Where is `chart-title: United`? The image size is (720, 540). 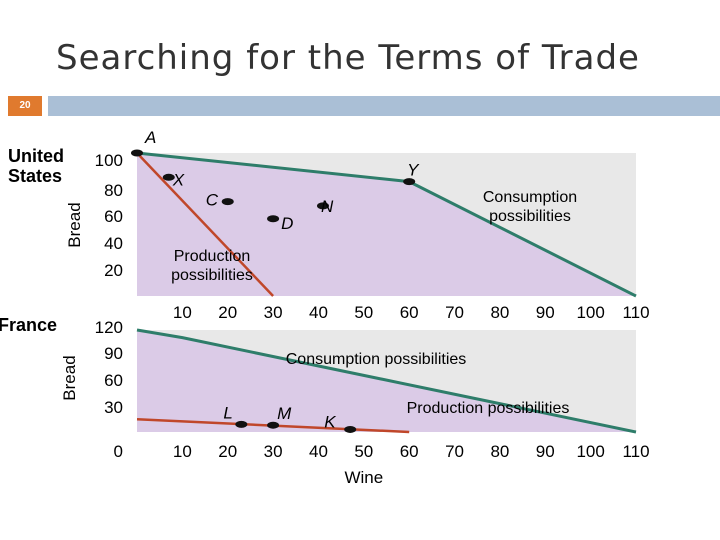
chart-title: United is located at coordinates (36, 156).